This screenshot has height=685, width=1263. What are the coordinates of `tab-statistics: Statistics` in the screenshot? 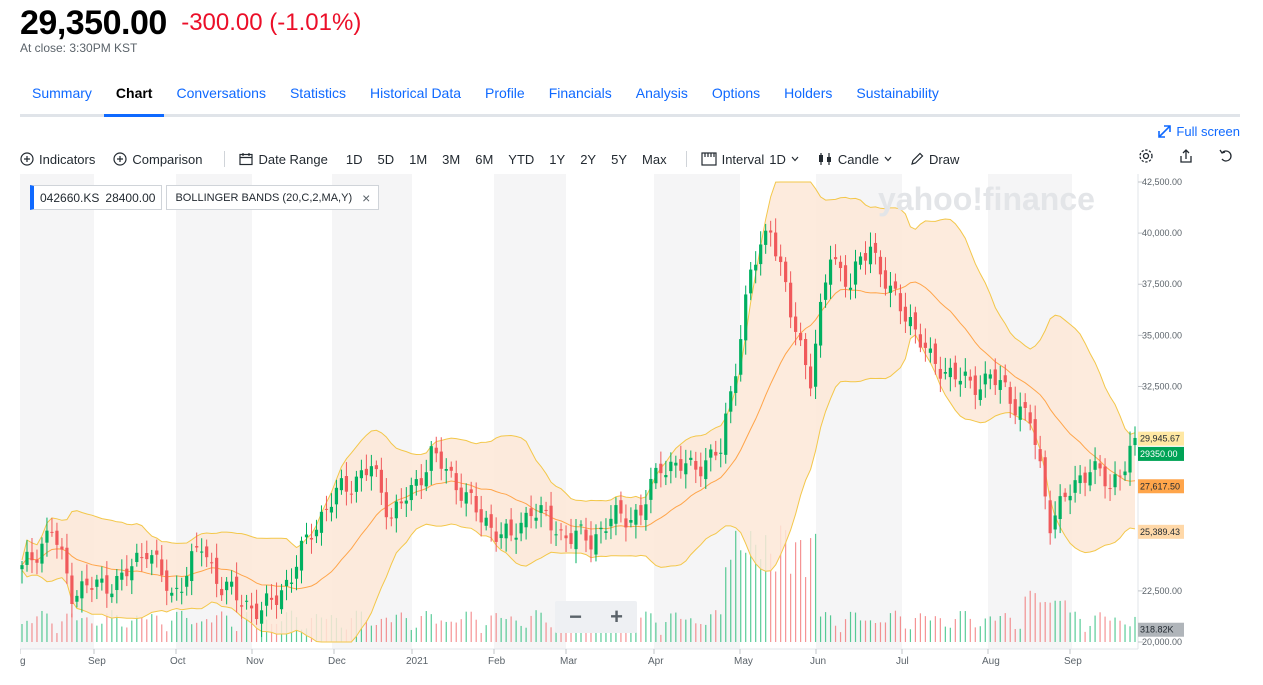 It's located at (317, 93).